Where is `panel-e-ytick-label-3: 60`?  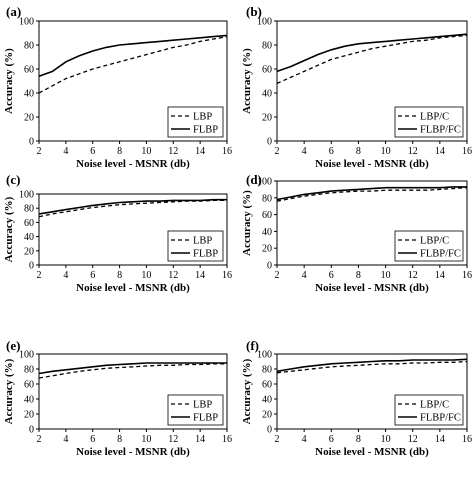
panel-e-ytick-label-3: 60 is located at coordinates (29, 385).